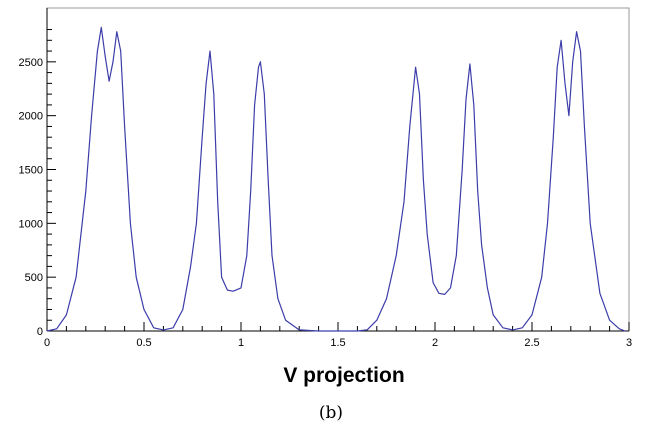  I want to click on x-tick-label: 1, so click(241, 343).